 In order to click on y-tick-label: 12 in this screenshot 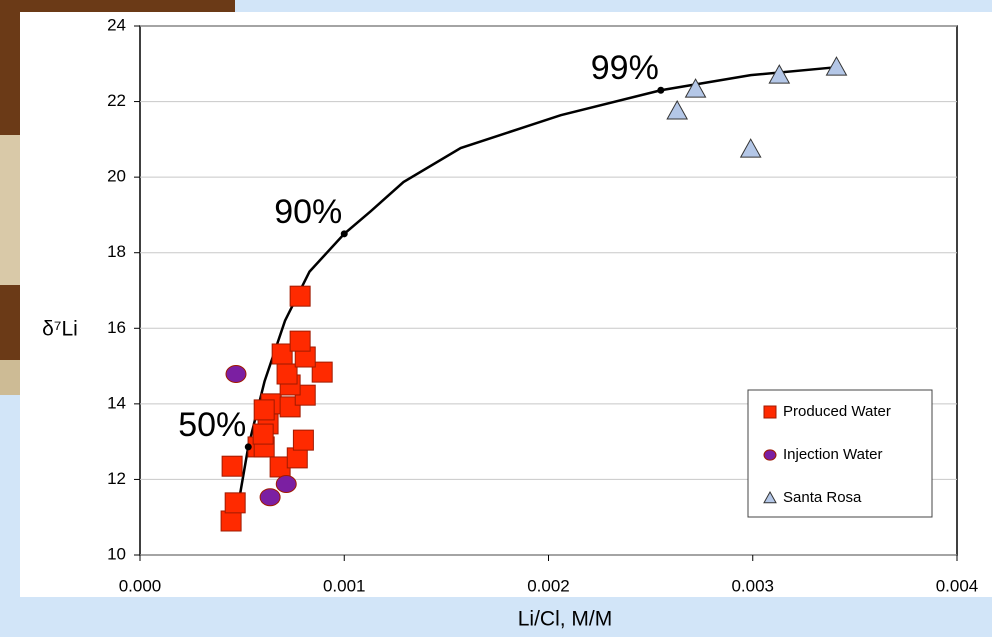, I will do `click(116, 478)`.